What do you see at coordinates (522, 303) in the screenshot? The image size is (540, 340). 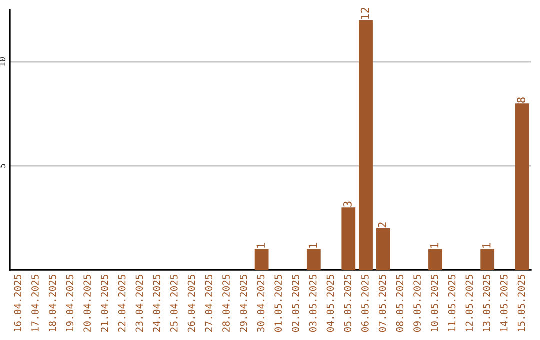 I see `x-tick-label: 15.05.2025` at bounding box center [522, 303].